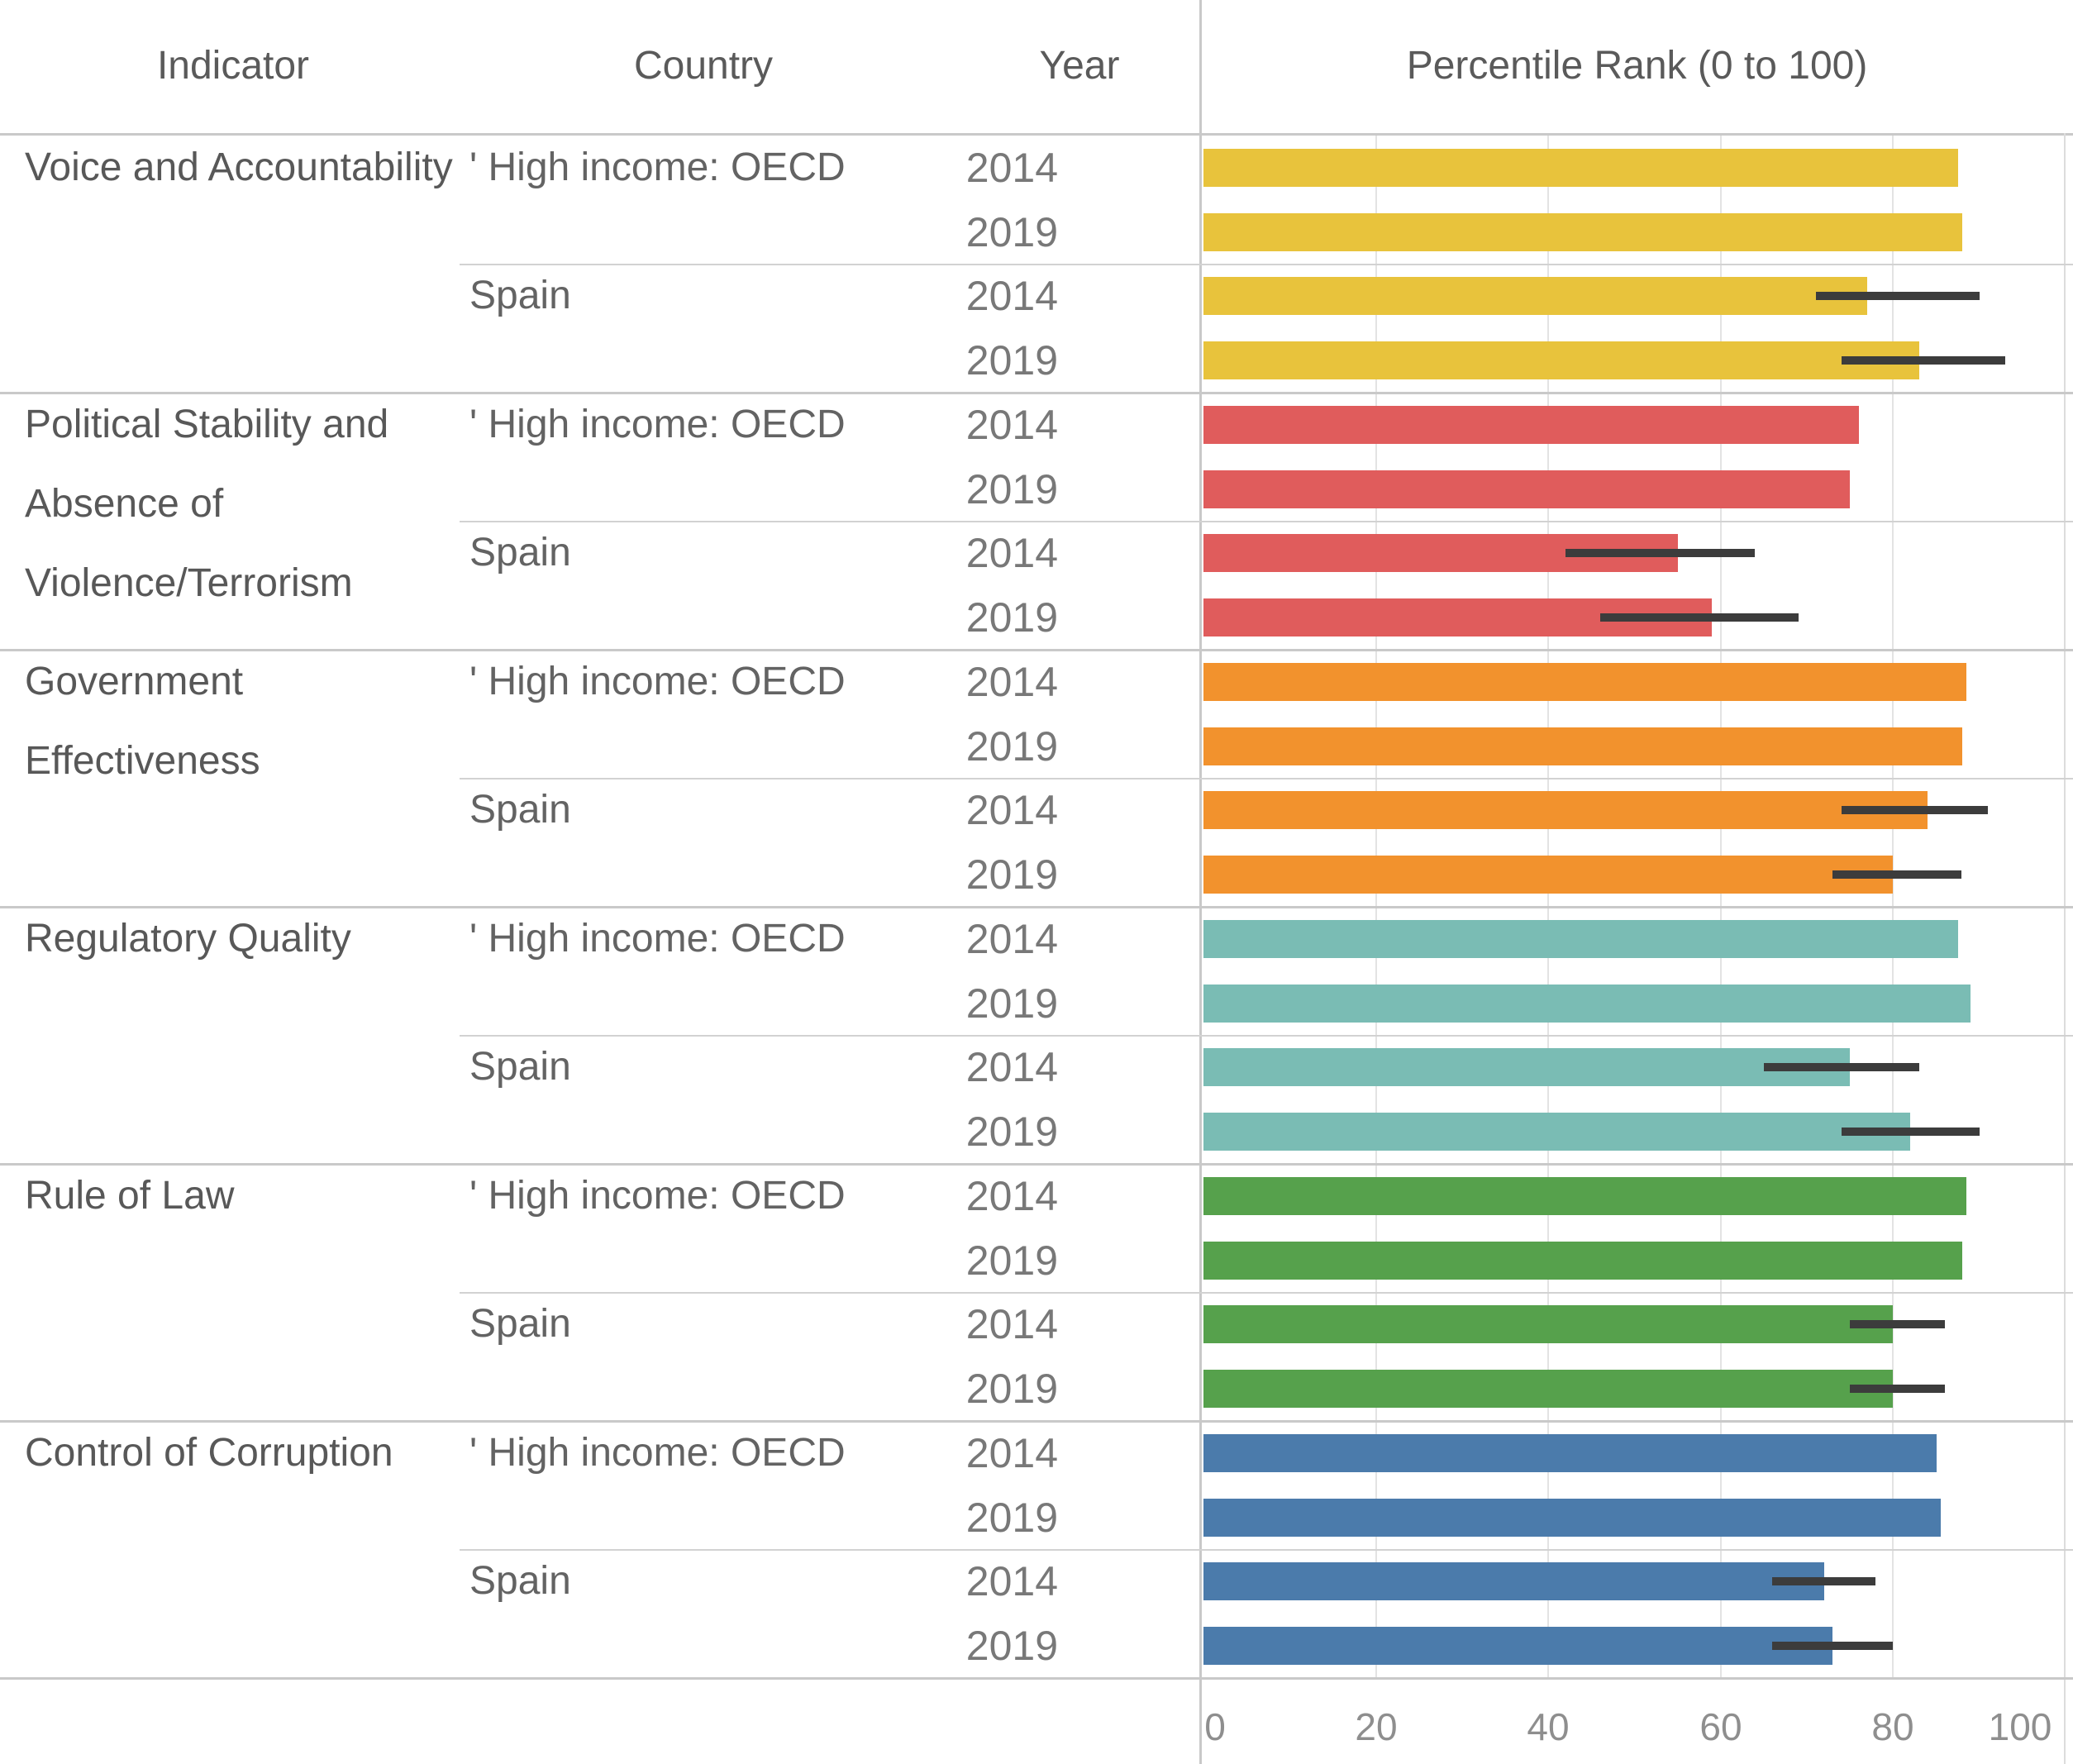 This screenshot has height=1764, width=2073. I want to click on header-indicator: Indicator, so click(233, 66).